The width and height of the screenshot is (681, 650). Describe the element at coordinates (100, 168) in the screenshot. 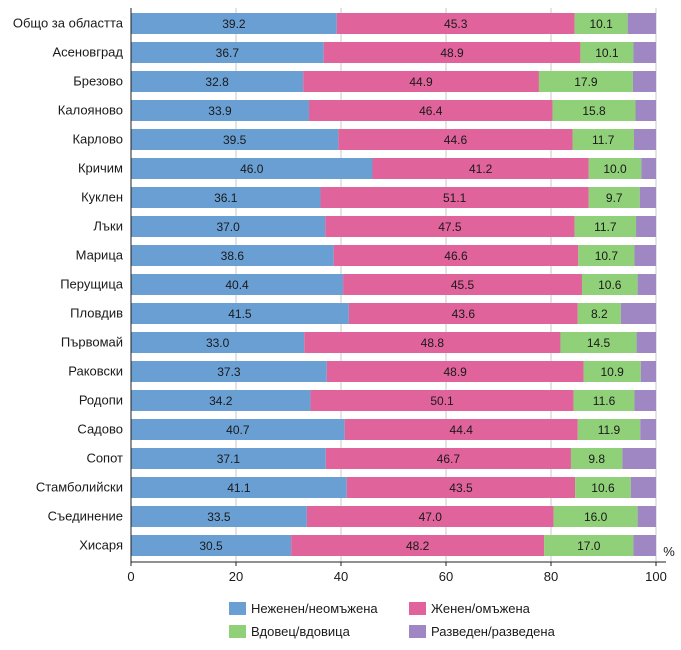

I see `category-label: Кричим` at that location.